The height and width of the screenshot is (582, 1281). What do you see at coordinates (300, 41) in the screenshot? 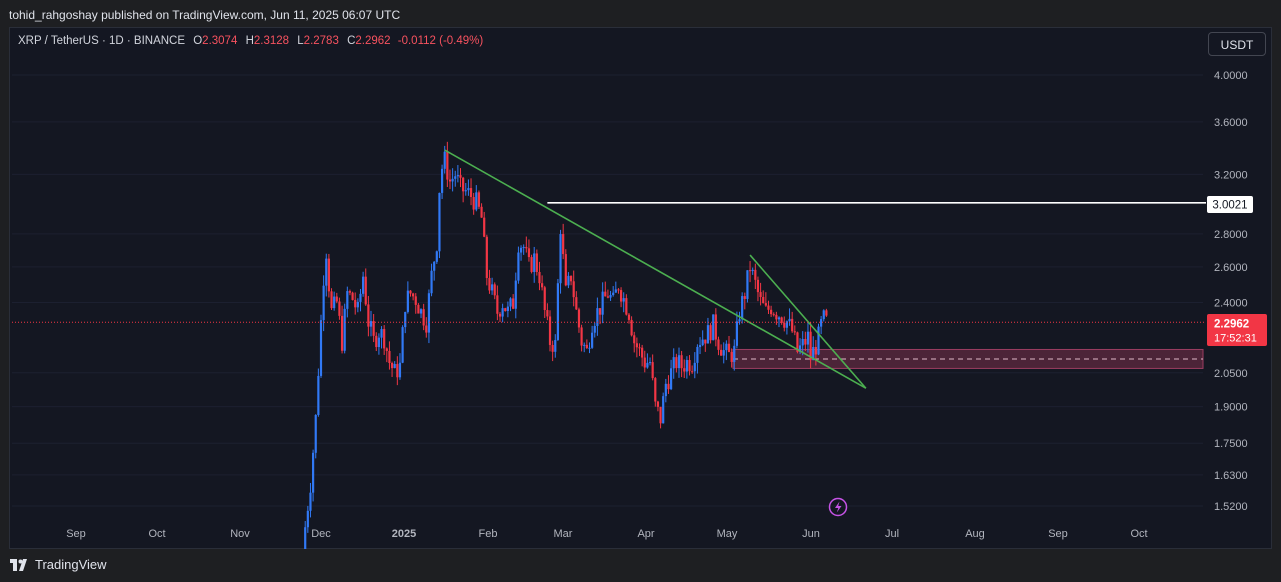
I see `low-label: L` at bounding box center [300, 41].